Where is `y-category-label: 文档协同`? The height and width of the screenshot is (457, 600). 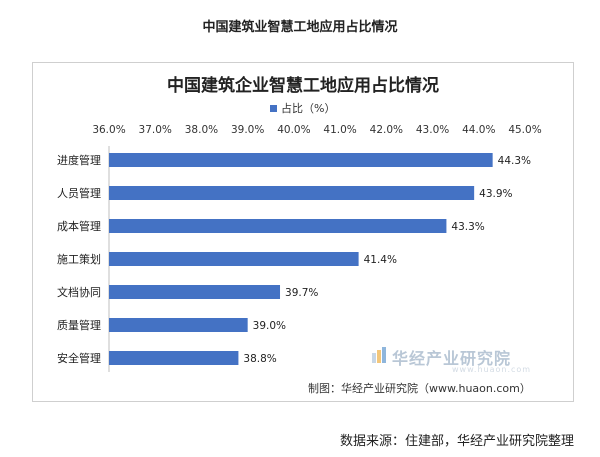 y-category-label: 文档协同 is located at coordinates (79, 292).